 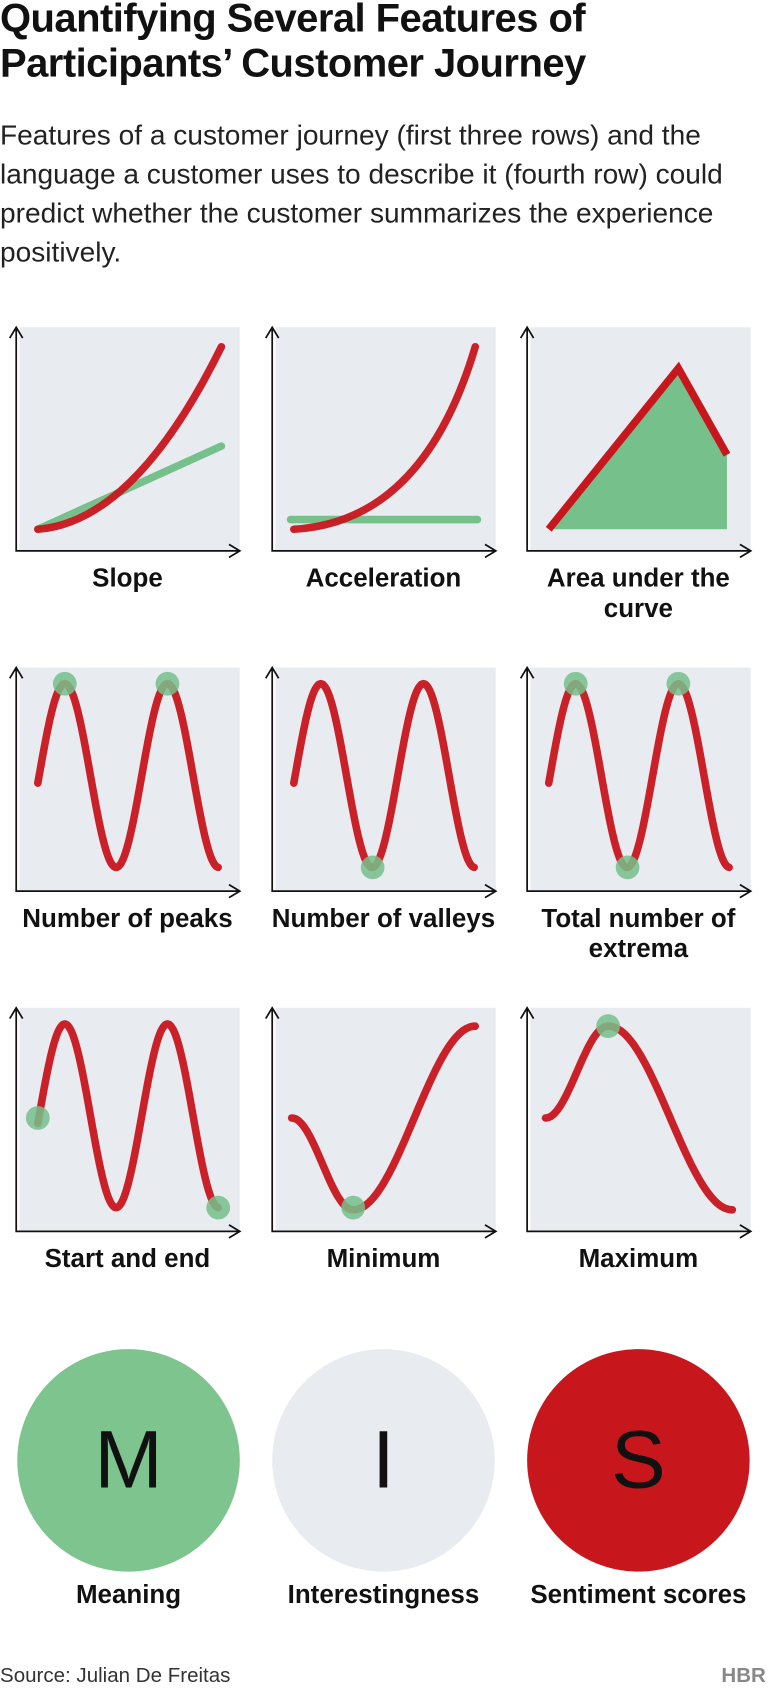 I want to click on panel-label: Number of peaks, so click(x=127, y=919).